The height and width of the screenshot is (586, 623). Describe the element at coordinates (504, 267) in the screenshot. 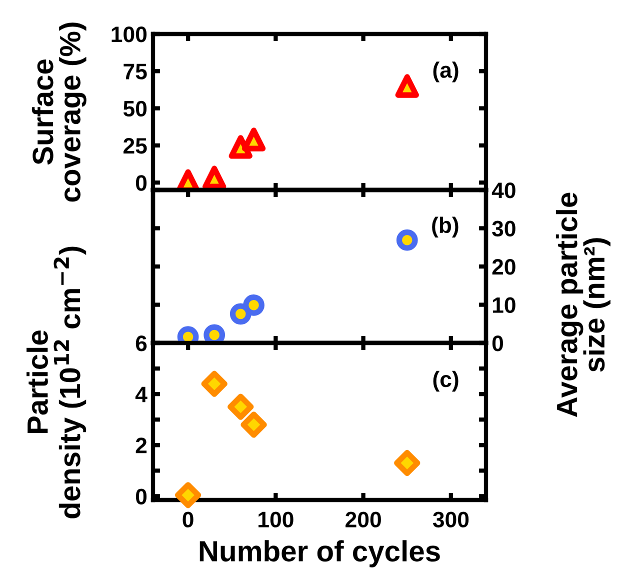

I see `y2-tick-label: 20` at that location.